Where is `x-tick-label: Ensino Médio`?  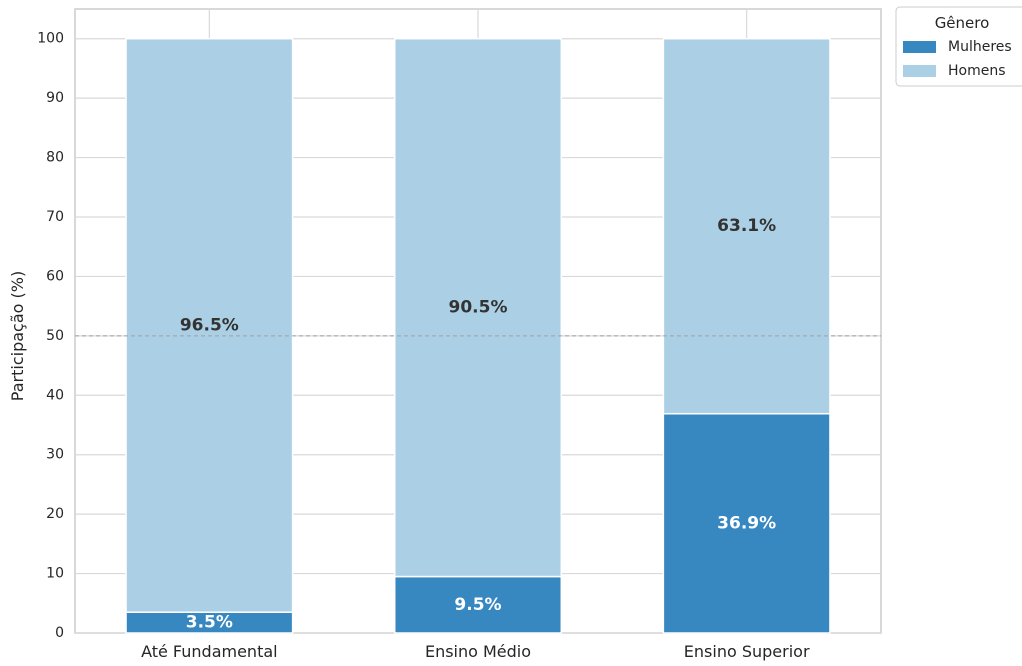
x-tick-label: Ensino Médio is located at coordinates (478, 651).